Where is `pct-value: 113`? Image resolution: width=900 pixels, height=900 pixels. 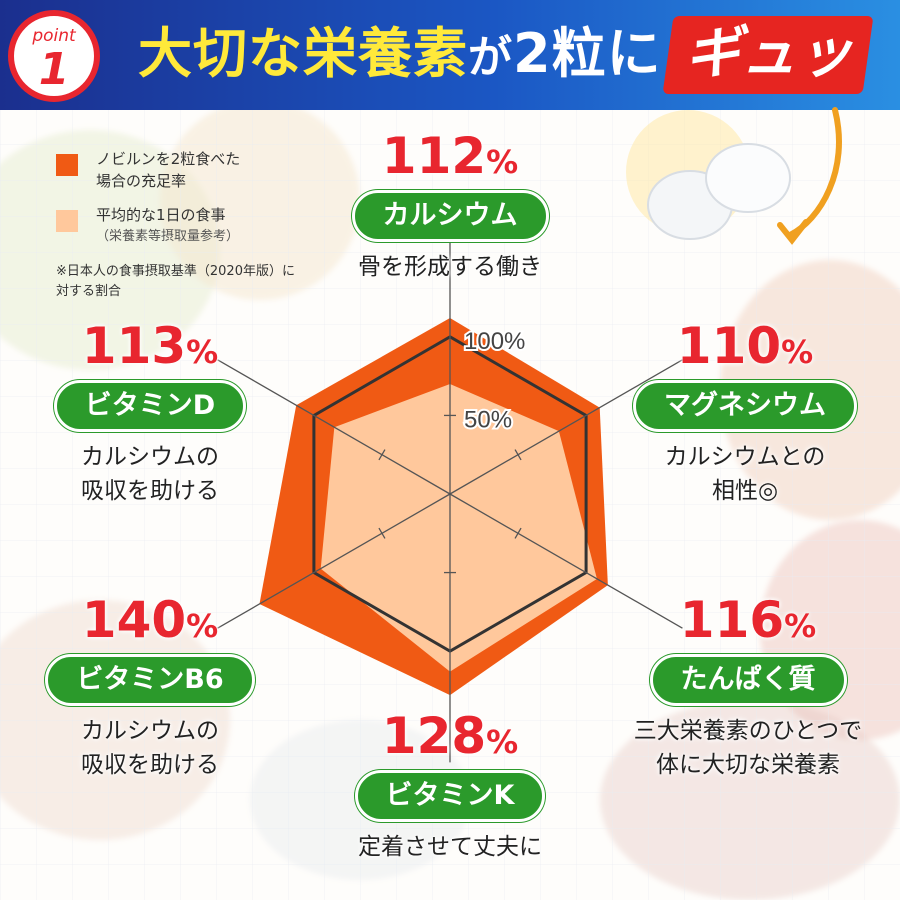 pct-value: 113 is located at coordinates (134, 346).